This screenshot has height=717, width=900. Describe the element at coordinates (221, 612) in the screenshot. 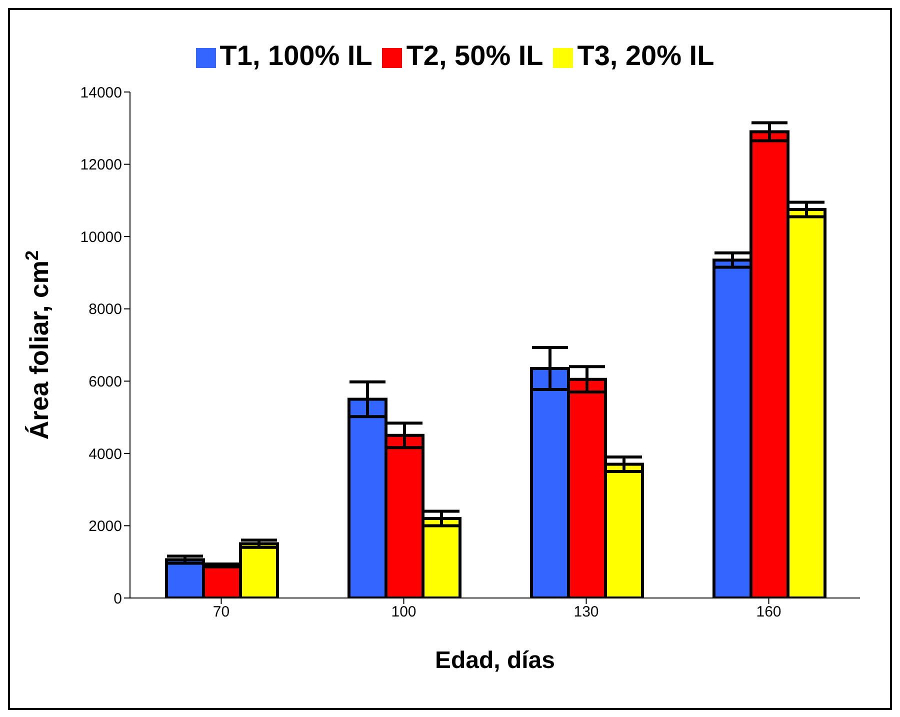

I see `x-tick-label: 70` at that location.